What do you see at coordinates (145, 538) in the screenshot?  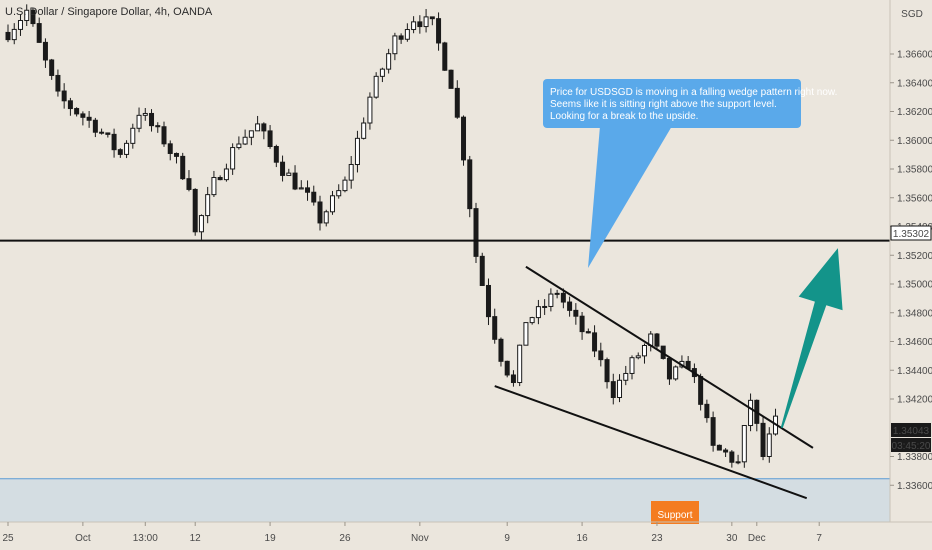 I see `x-tick-label: 13:00` at bounding box center [145, 538].